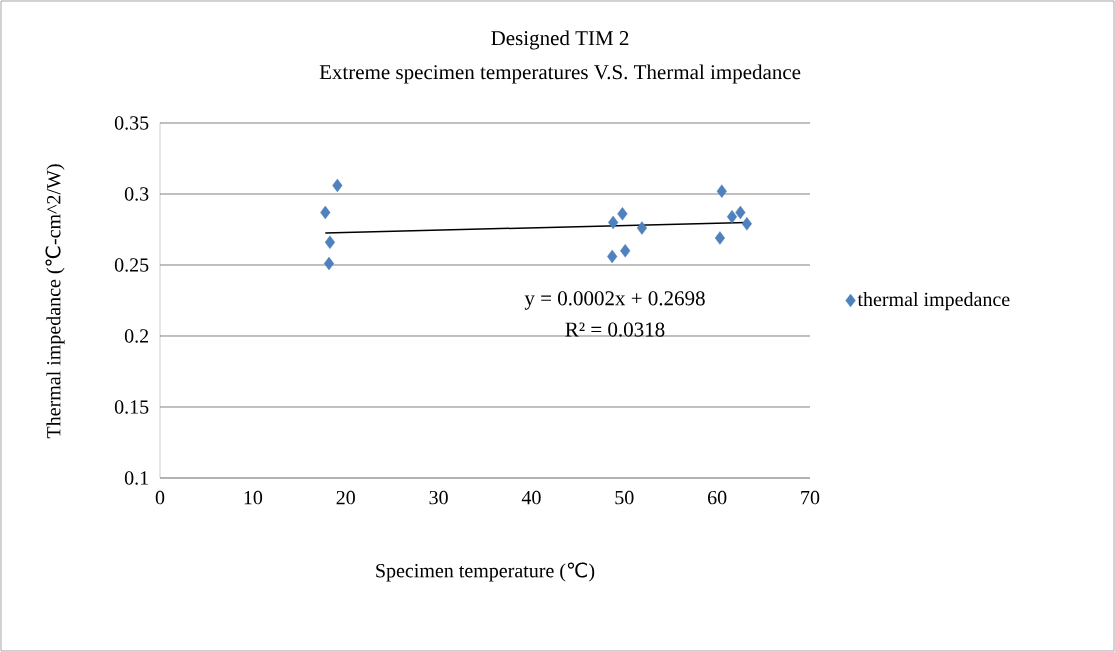  What do you see at coordinates (438, 497) in the screenshot?
I see `x-tick-label: 30` at bounding box center [438, 497].